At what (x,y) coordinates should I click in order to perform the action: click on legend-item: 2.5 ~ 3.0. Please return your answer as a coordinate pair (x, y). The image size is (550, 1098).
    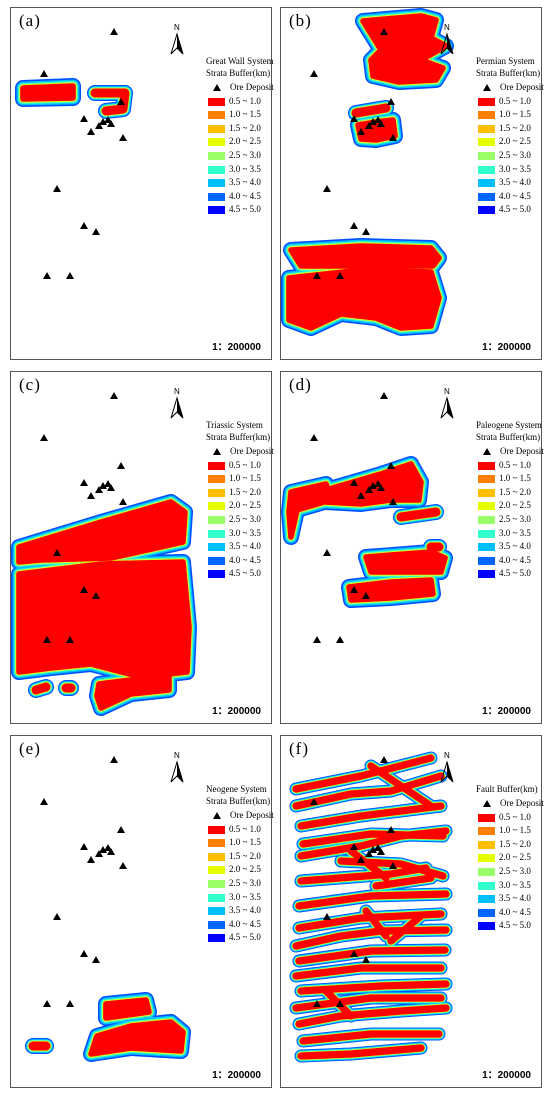
    Looking at the image, I should click on (234, 519).